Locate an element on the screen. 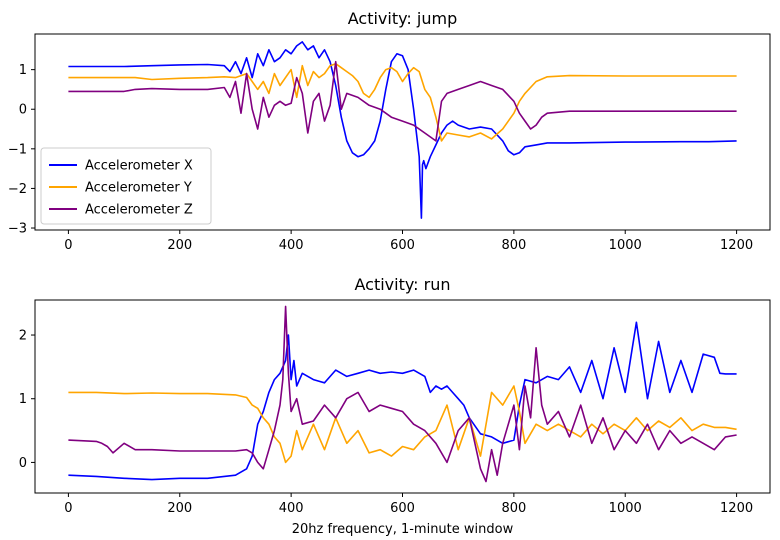 The image size is (780, 540). run-chart-title: Activity: run is located at coordinates (402, 284).